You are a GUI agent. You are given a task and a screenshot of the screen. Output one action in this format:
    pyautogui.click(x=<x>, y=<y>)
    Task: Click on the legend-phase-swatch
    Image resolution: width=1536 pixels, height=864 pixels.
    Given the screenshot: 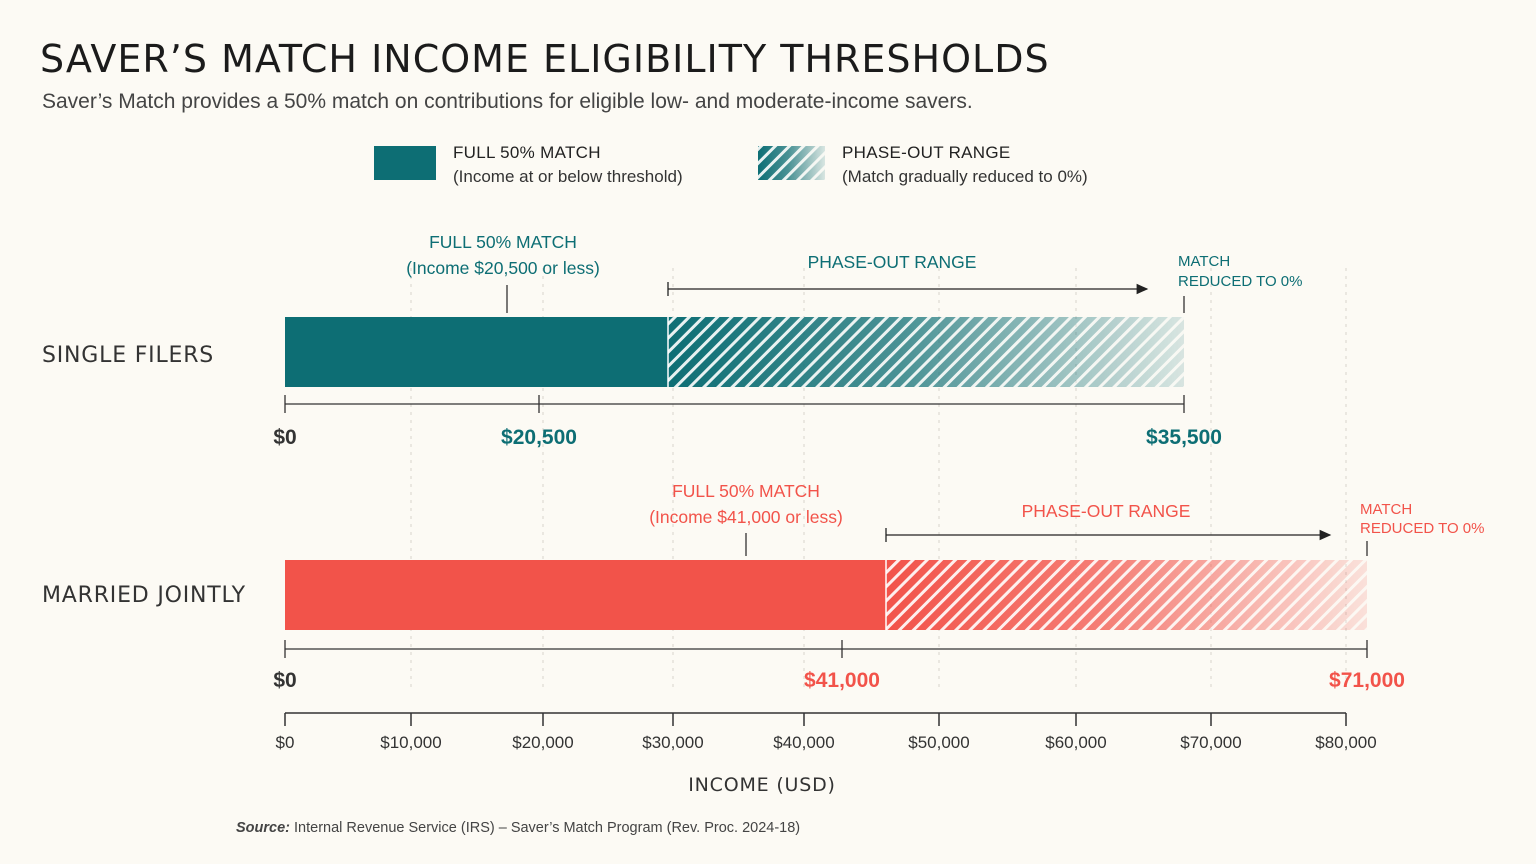 What is the action you would take?
    pyautogui.click(x=791, y=163)
    